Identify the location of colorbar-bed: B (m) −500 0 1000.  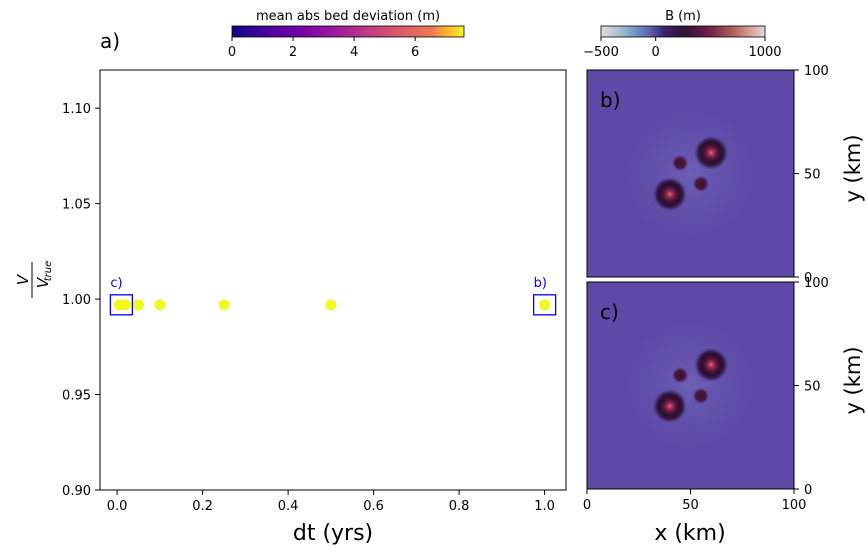
(682, 34).